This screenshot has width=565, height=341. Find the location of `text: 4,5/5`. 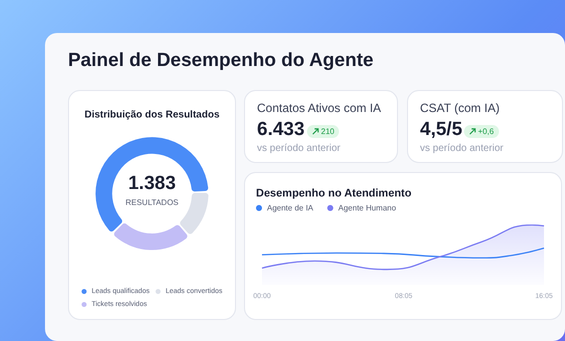

text: 4,5/5 is located at coordinates (441, 130).